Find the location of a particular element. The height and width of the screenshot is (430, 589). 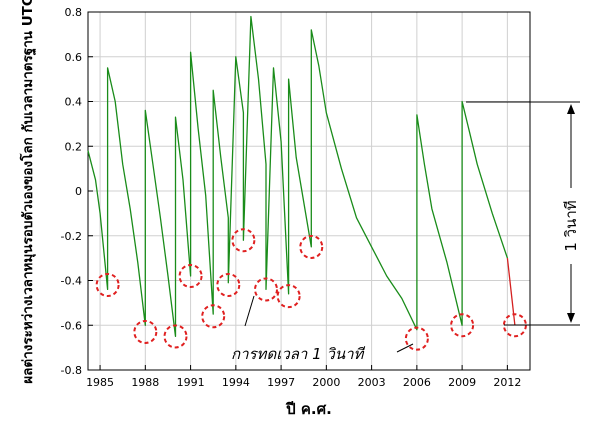

x-tick-label: 2003 is located at coordinates (372, 382).